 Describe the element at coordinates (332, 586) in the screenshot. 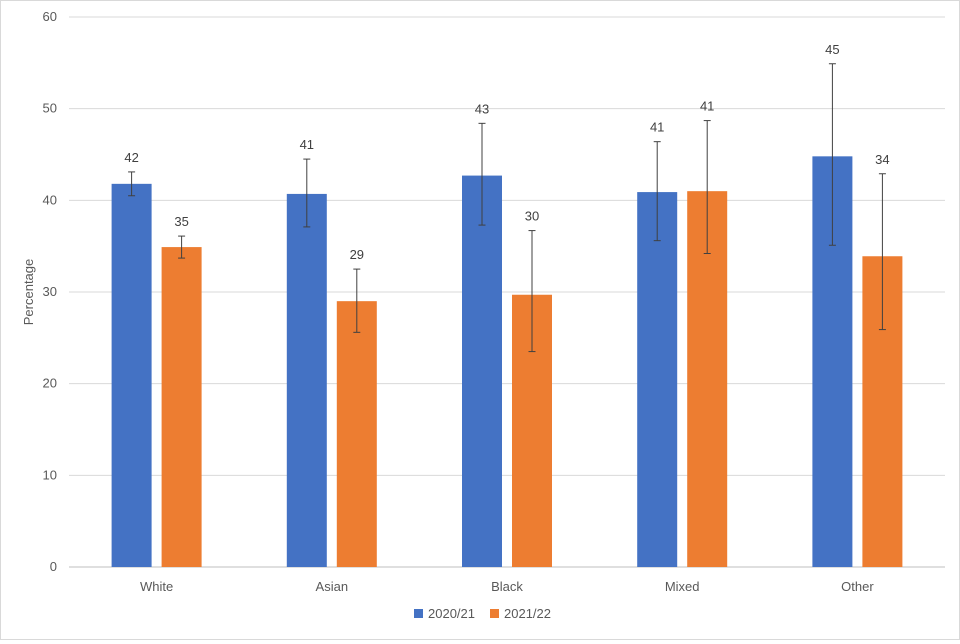

I see `x-tick-label: Asian` at that location.